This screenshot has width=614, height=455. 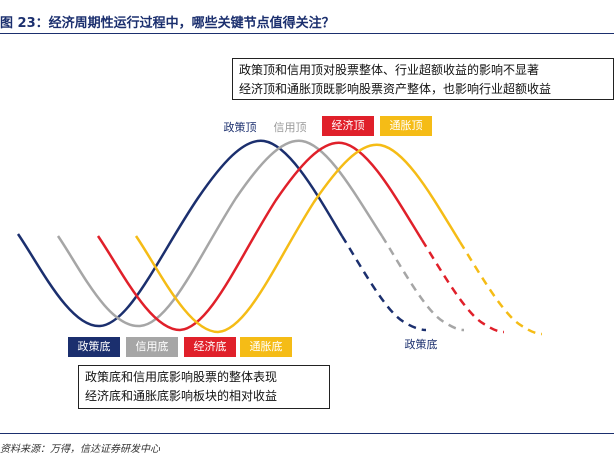 I want to click on economy-top-label: 经济顶, so click(x=348, y=126).